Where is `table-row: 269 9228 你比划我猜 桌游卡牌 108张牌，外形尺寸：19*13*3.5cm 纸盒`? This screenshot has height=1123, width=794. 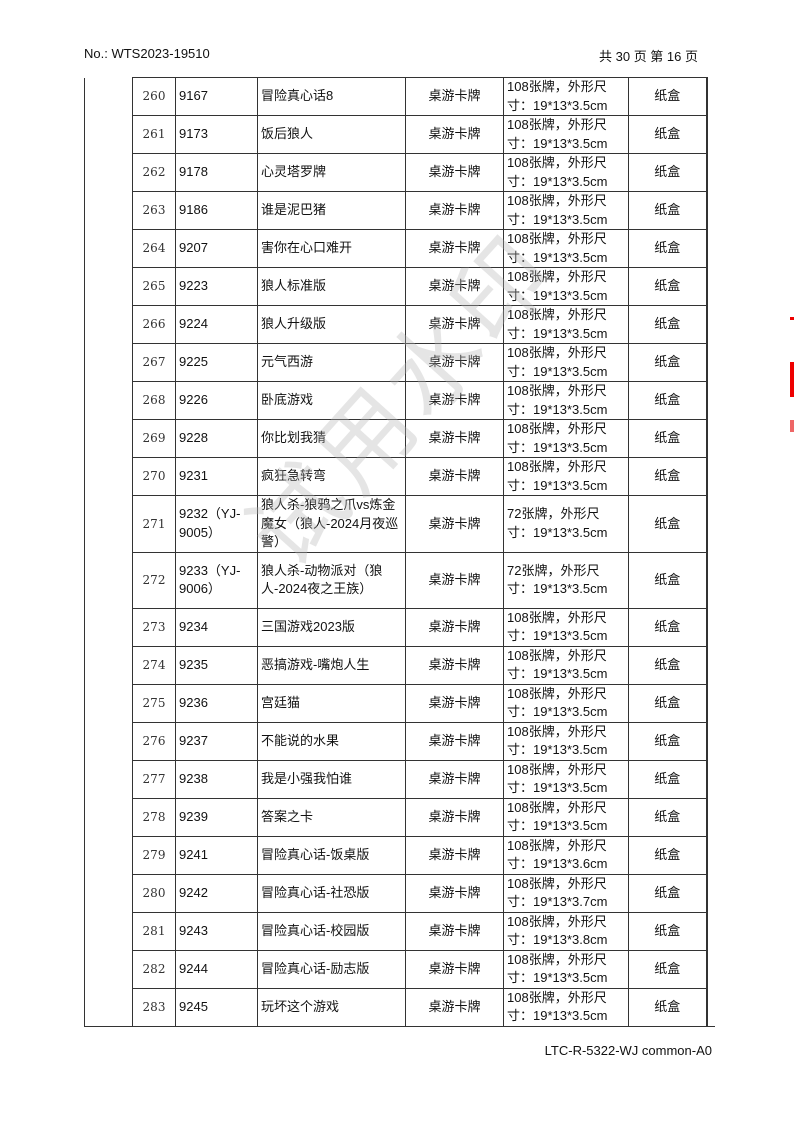
table-row: 269 9228 你比划我猜 桌游卡牌 108张牌，外形尺寸：19*13*3.5cm 纸盒 is located at coordinates (399, 438).